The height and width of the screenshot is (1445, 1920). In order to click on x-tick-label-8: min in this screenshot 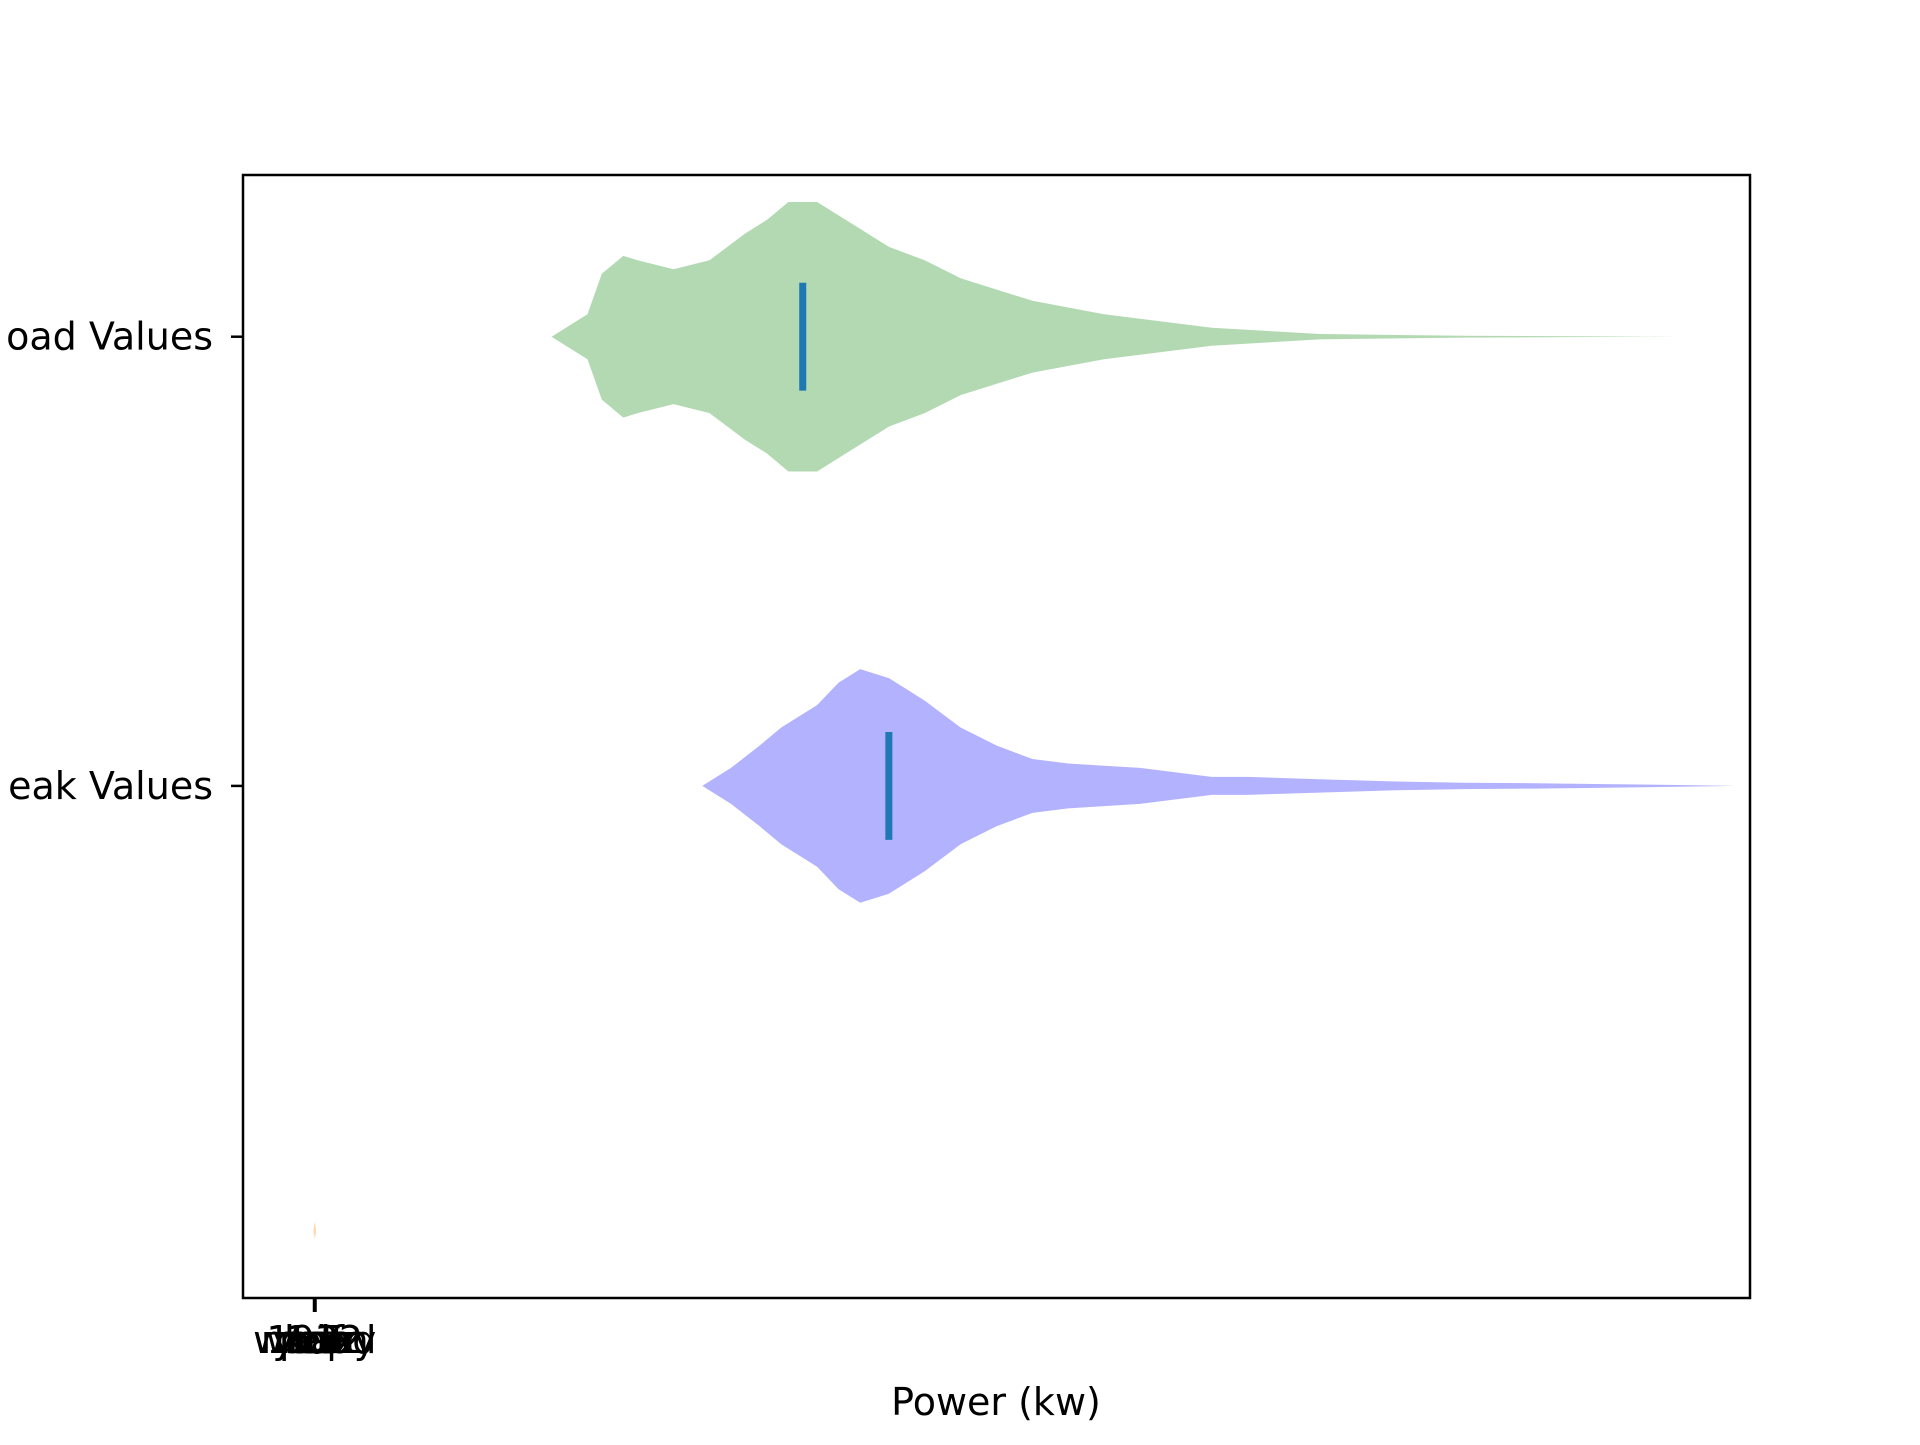, I will do `click(315, 1340)`.